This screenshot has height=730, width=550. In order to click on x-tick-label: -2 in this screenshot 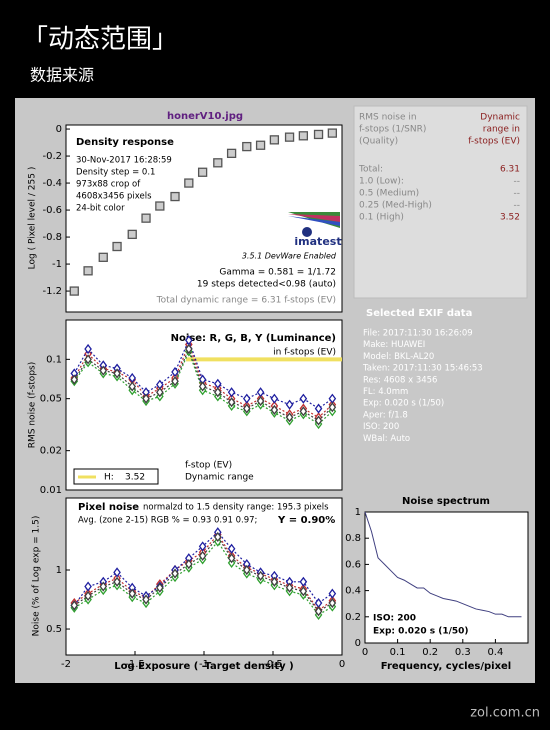, I will do `click(66, 664)`.